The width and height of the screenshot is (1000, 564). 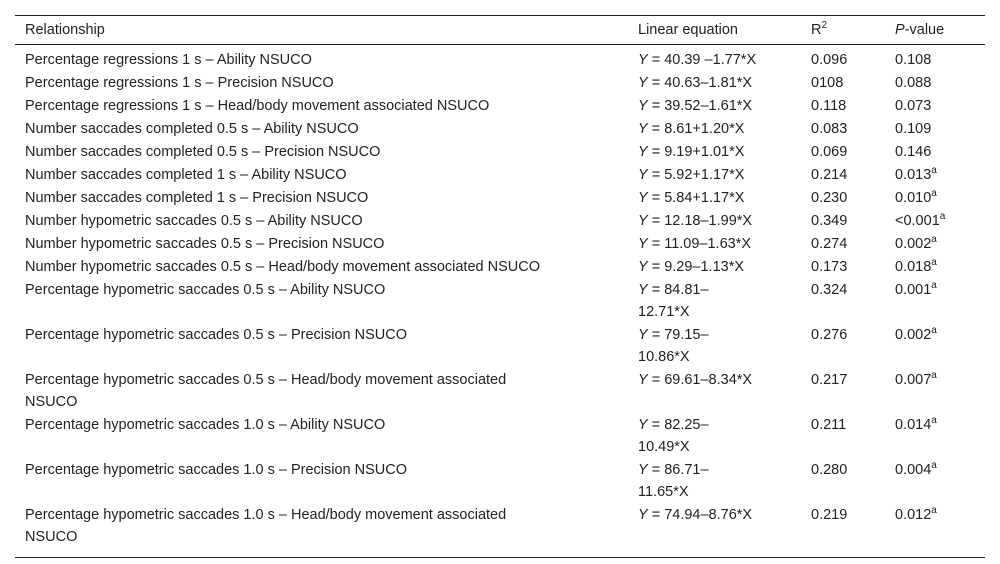 I want to click on p-italic: P, so click(x=900, y=30).